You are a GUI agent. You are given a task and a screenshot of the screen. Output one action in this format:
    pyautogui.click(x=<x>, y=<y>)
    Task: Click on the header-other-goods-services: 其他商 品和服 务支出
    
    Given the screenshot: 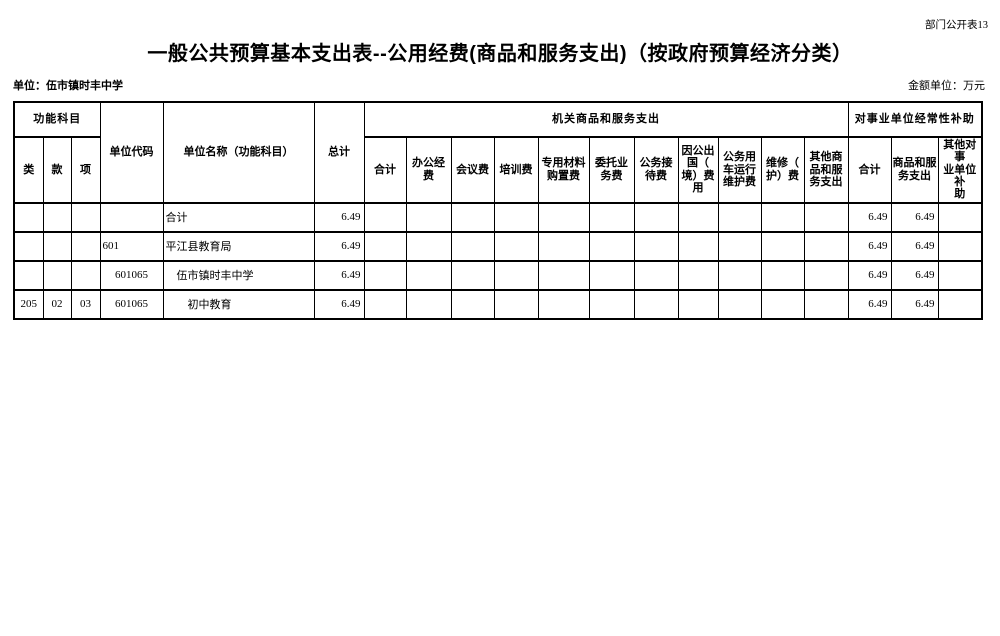 What is the action you would take?
    pyautogui.click(x=826, y=170)
    